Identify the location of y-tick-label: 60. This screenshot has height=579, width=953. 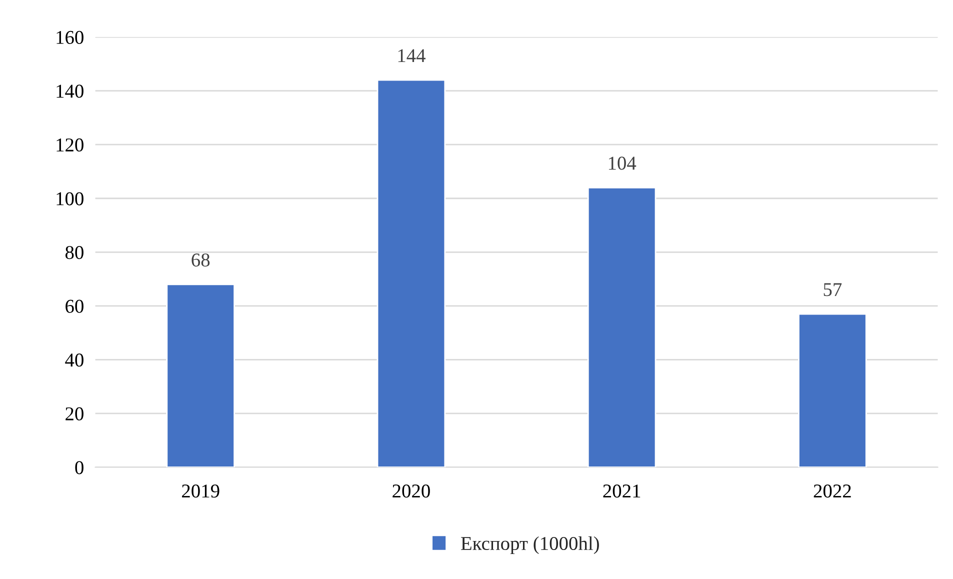
(75, 306).